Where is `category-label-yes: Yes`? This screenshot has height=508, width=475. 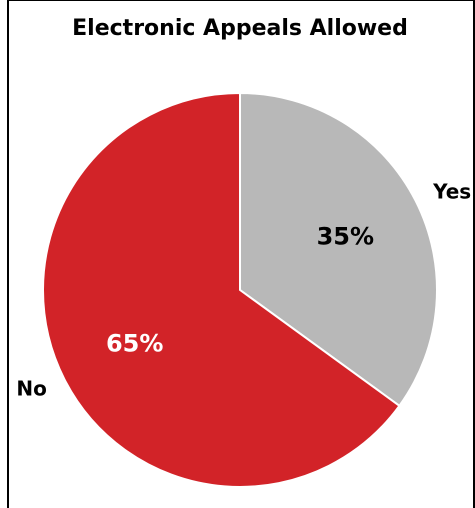 category-label-yes: Yes is located at coordinates (451, 192).